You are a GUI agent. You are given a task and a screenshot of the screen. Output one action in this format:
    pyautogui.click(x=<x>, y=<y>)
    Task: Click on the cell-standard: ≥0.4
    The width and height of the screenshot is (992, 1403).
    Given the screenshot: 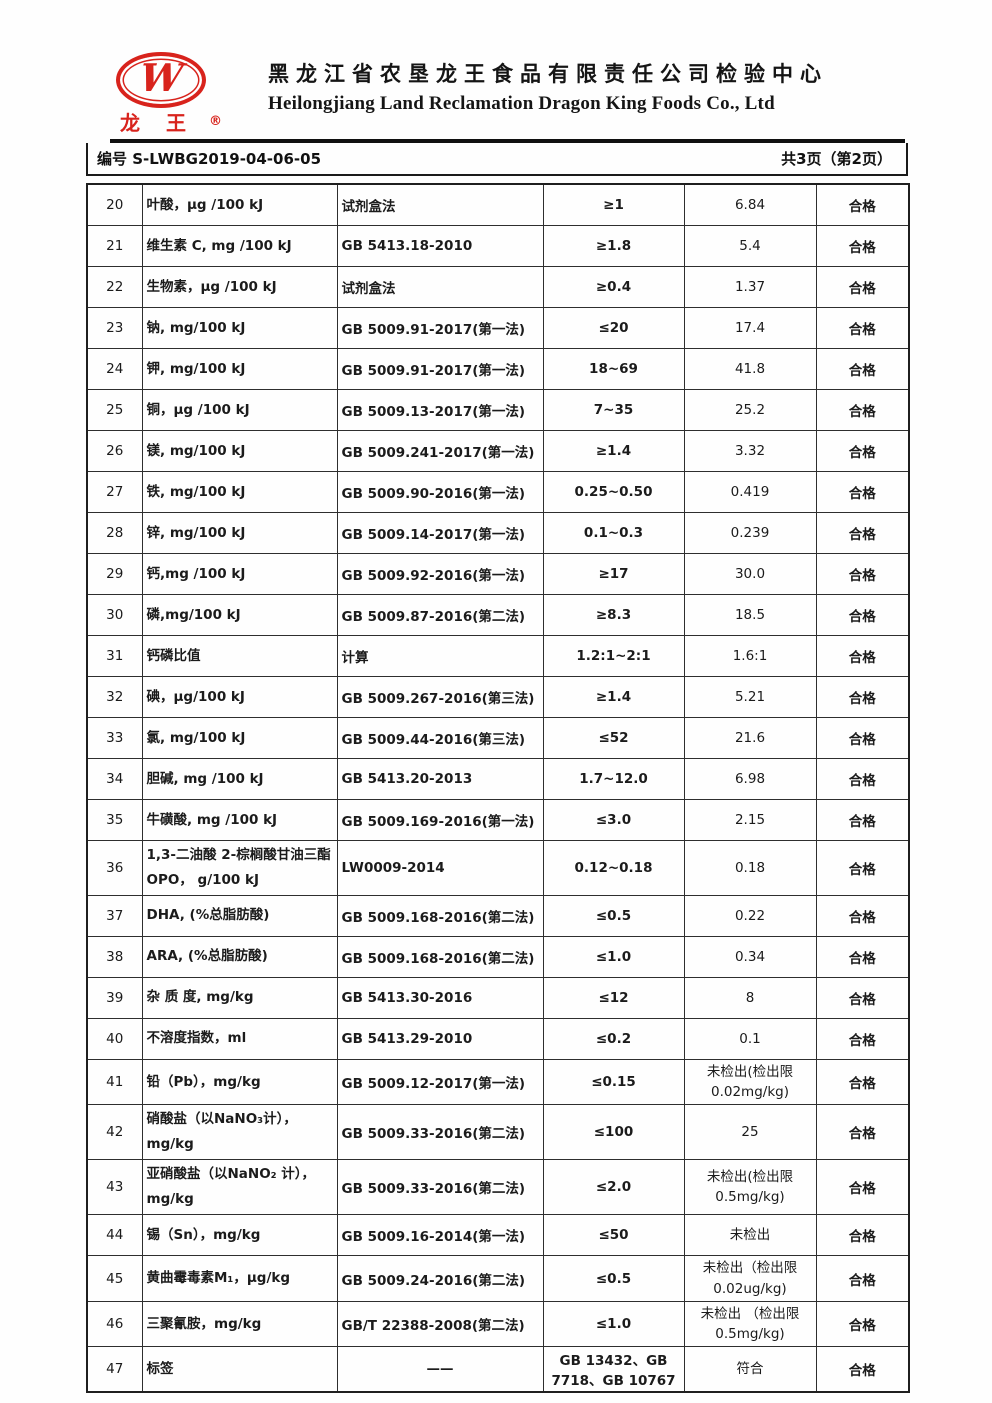 What is the action you would take?
    pyautogui.click(x=613, y=287)
    